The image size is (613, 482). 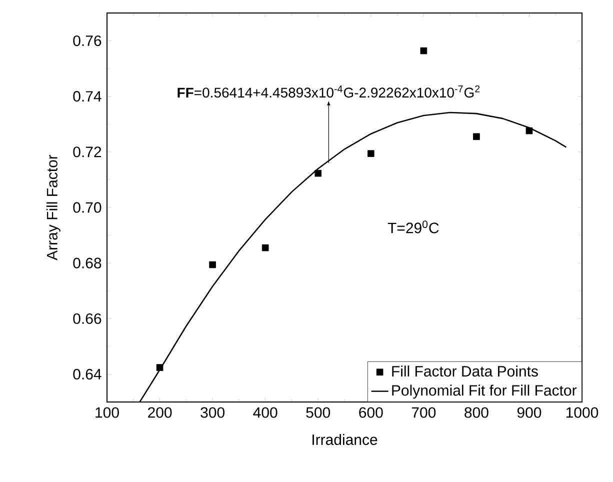 I want to click on annotation: FF=0.56414+4.45893x10$^{-4}$G-2.92262x10x10$^{-7}$G$^{2}$, so click(x=329, y=91).